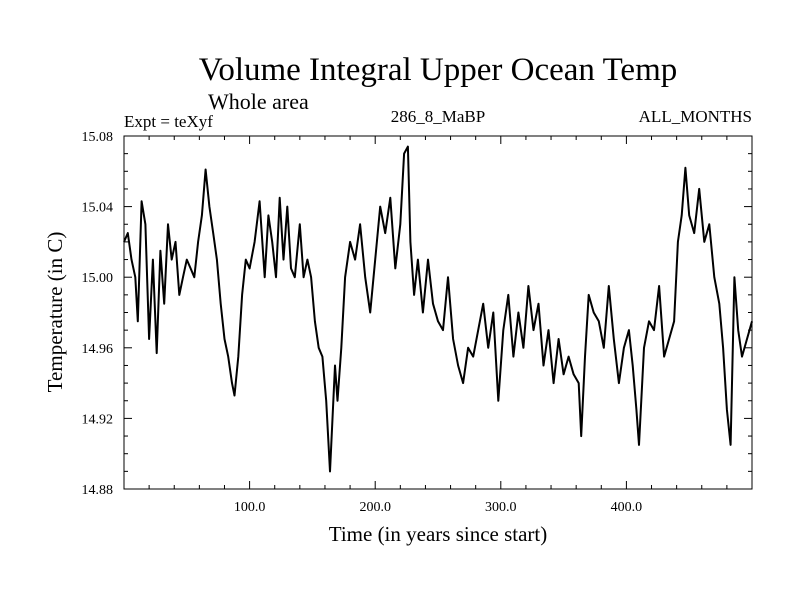  I want to click on experiment-label: Expt = teXyf, so click(168, 121).